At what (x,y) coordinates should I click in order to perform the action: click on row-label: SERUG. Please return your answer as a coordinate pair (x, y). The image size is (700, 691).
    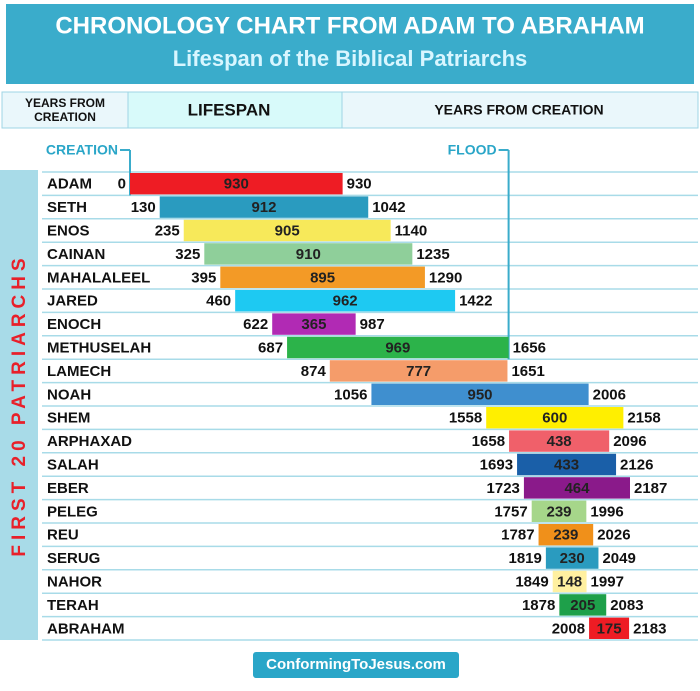
    Looking at the image, I should click on (73, 558).